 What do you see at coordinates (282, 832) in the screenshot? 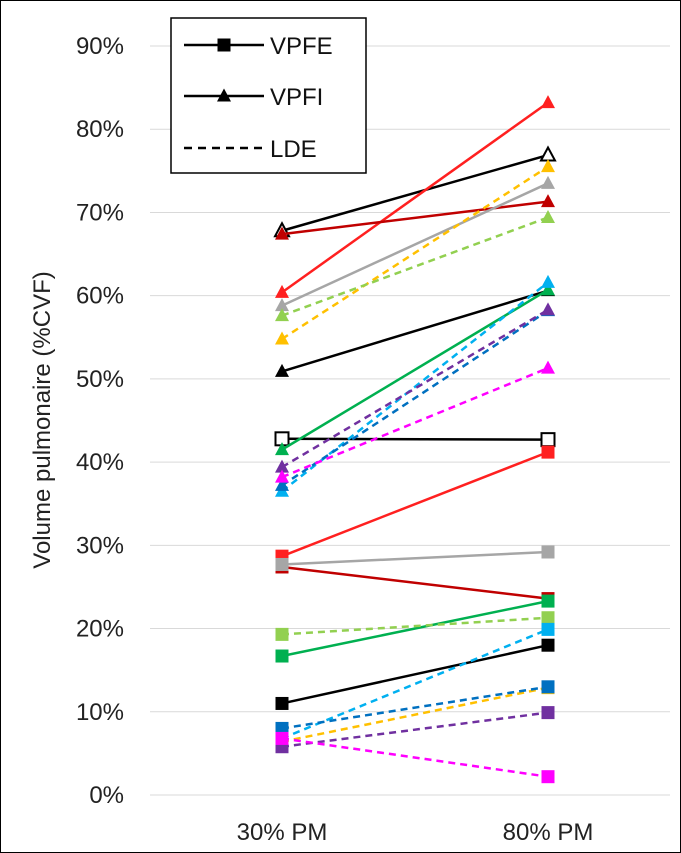
I see `x-tick-label: 30% PM` at bounding box center [282, 832].